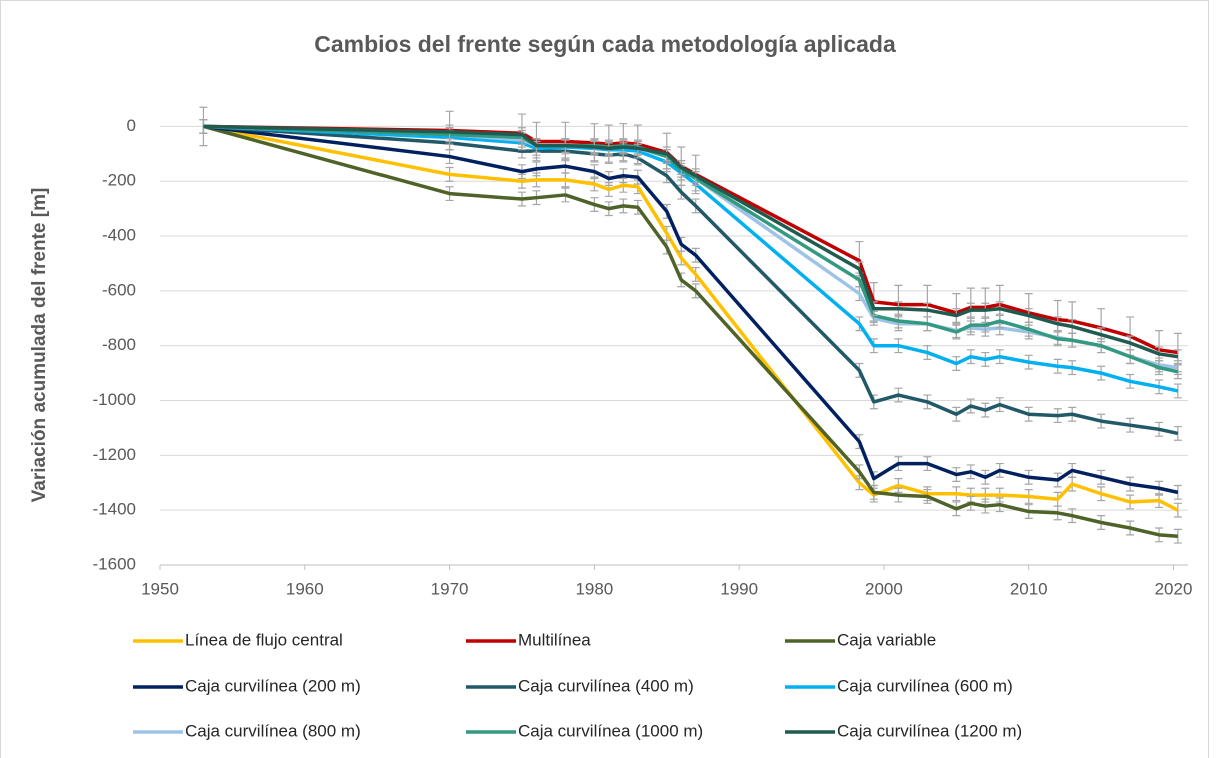 The width and height of the screenshot is (1219, 758). Describe the element at coordinates (273, 730) in the screenshot. I see `legend-label: Caja curvilínea (800 m)` at that location.